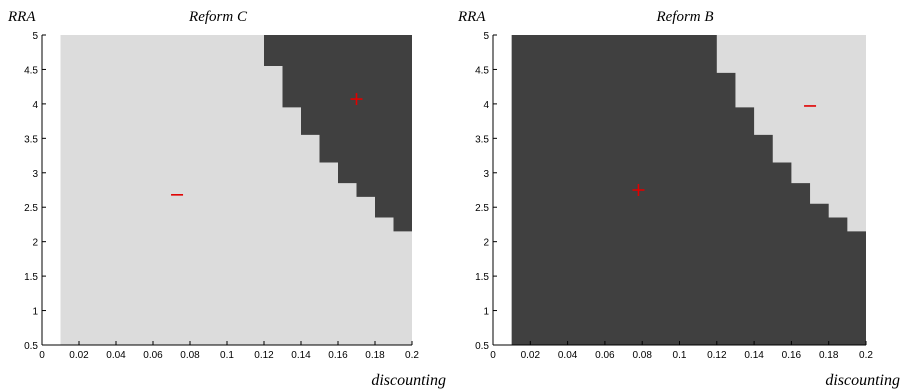  I want to click on chart-title: Reform C, so click(218, 17).